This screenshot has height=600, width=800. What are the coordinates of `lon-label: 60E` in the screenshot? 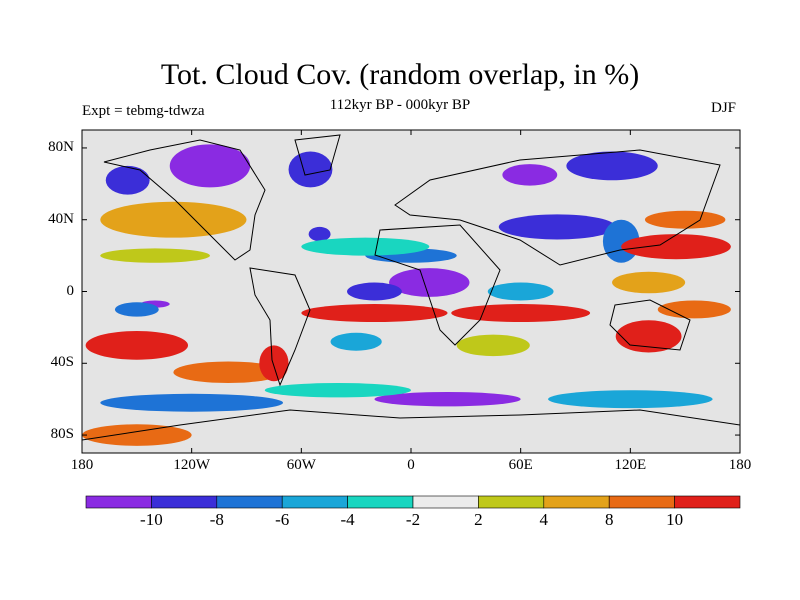 It's located at (520, 465).